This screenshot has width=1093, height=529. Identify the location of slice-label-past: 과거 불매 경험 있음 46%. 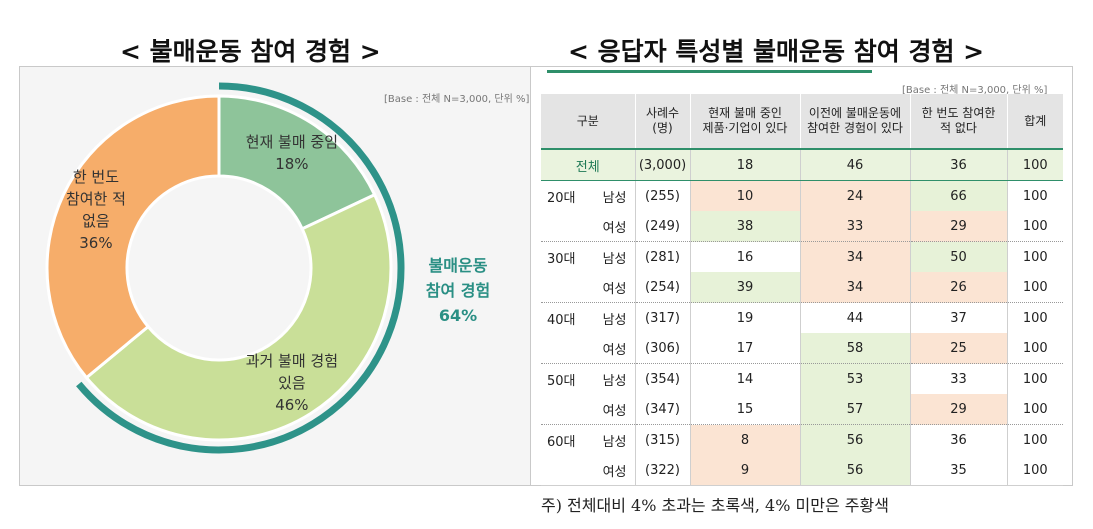
(292, 383).